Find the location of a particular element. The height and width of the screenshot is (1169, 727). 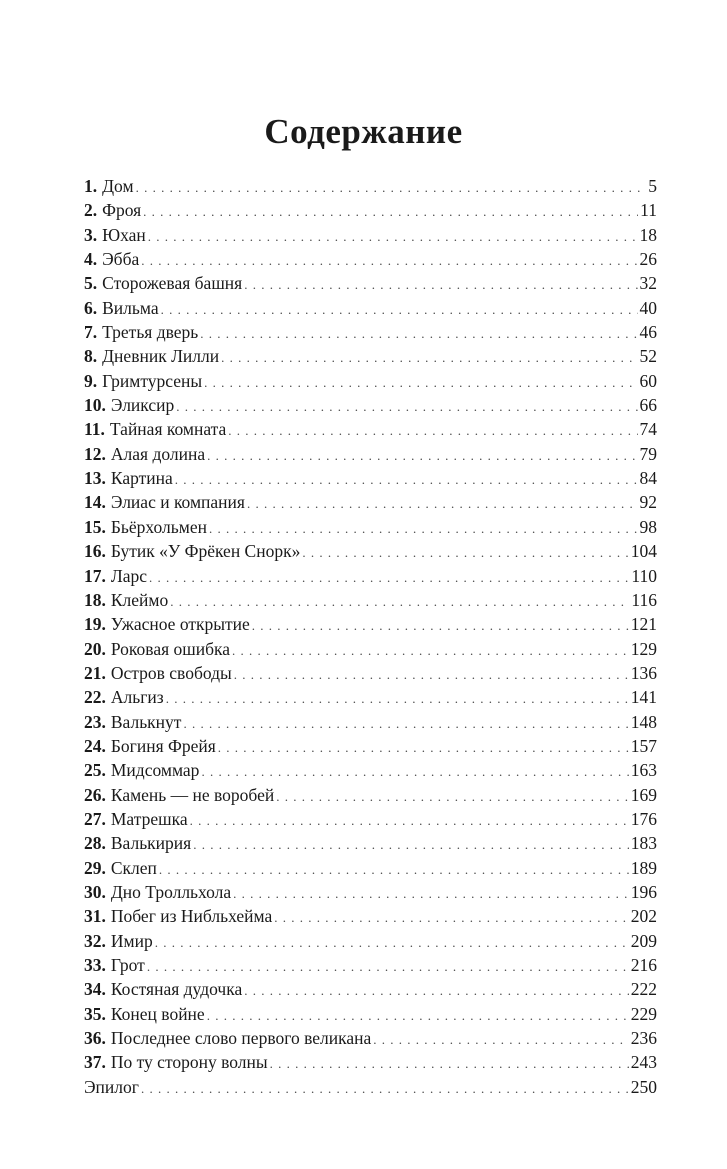

toc-entry: 10.Эликсир 66 is located at coordinates (370, 405).